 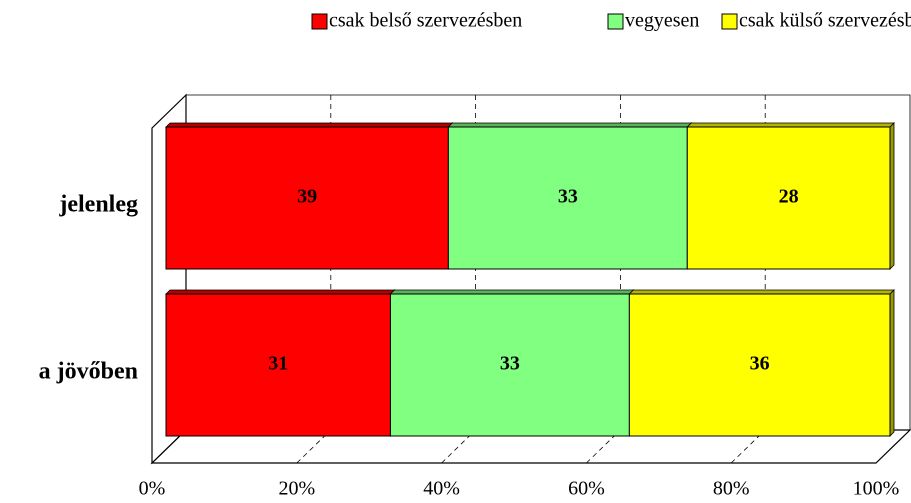 What do you see at coordinates (662, 21) in the screenshot?
I see `legend-label: vegyesen` at bounding box center [662, 21].